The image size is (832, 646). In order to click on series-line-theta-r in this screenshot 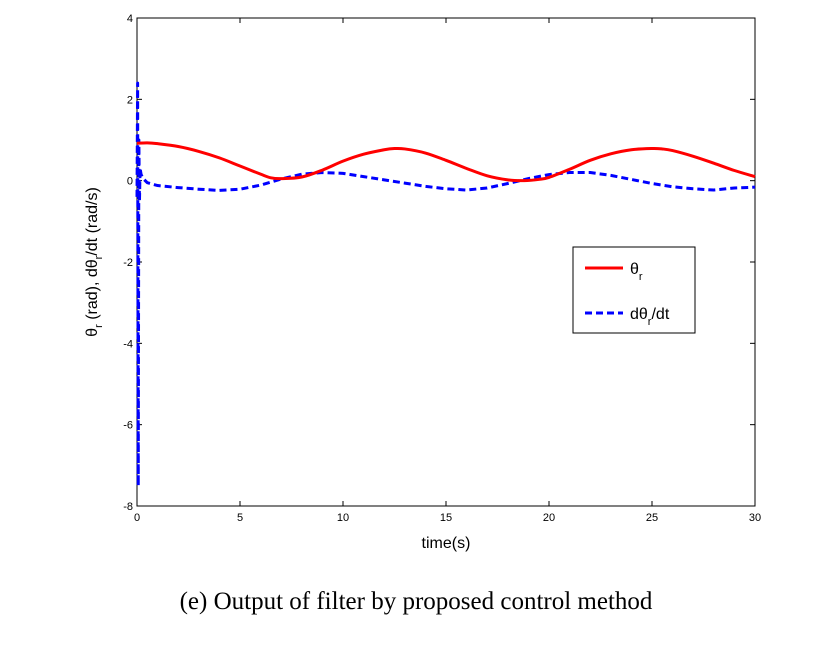, I will do `click(446, 162)`.